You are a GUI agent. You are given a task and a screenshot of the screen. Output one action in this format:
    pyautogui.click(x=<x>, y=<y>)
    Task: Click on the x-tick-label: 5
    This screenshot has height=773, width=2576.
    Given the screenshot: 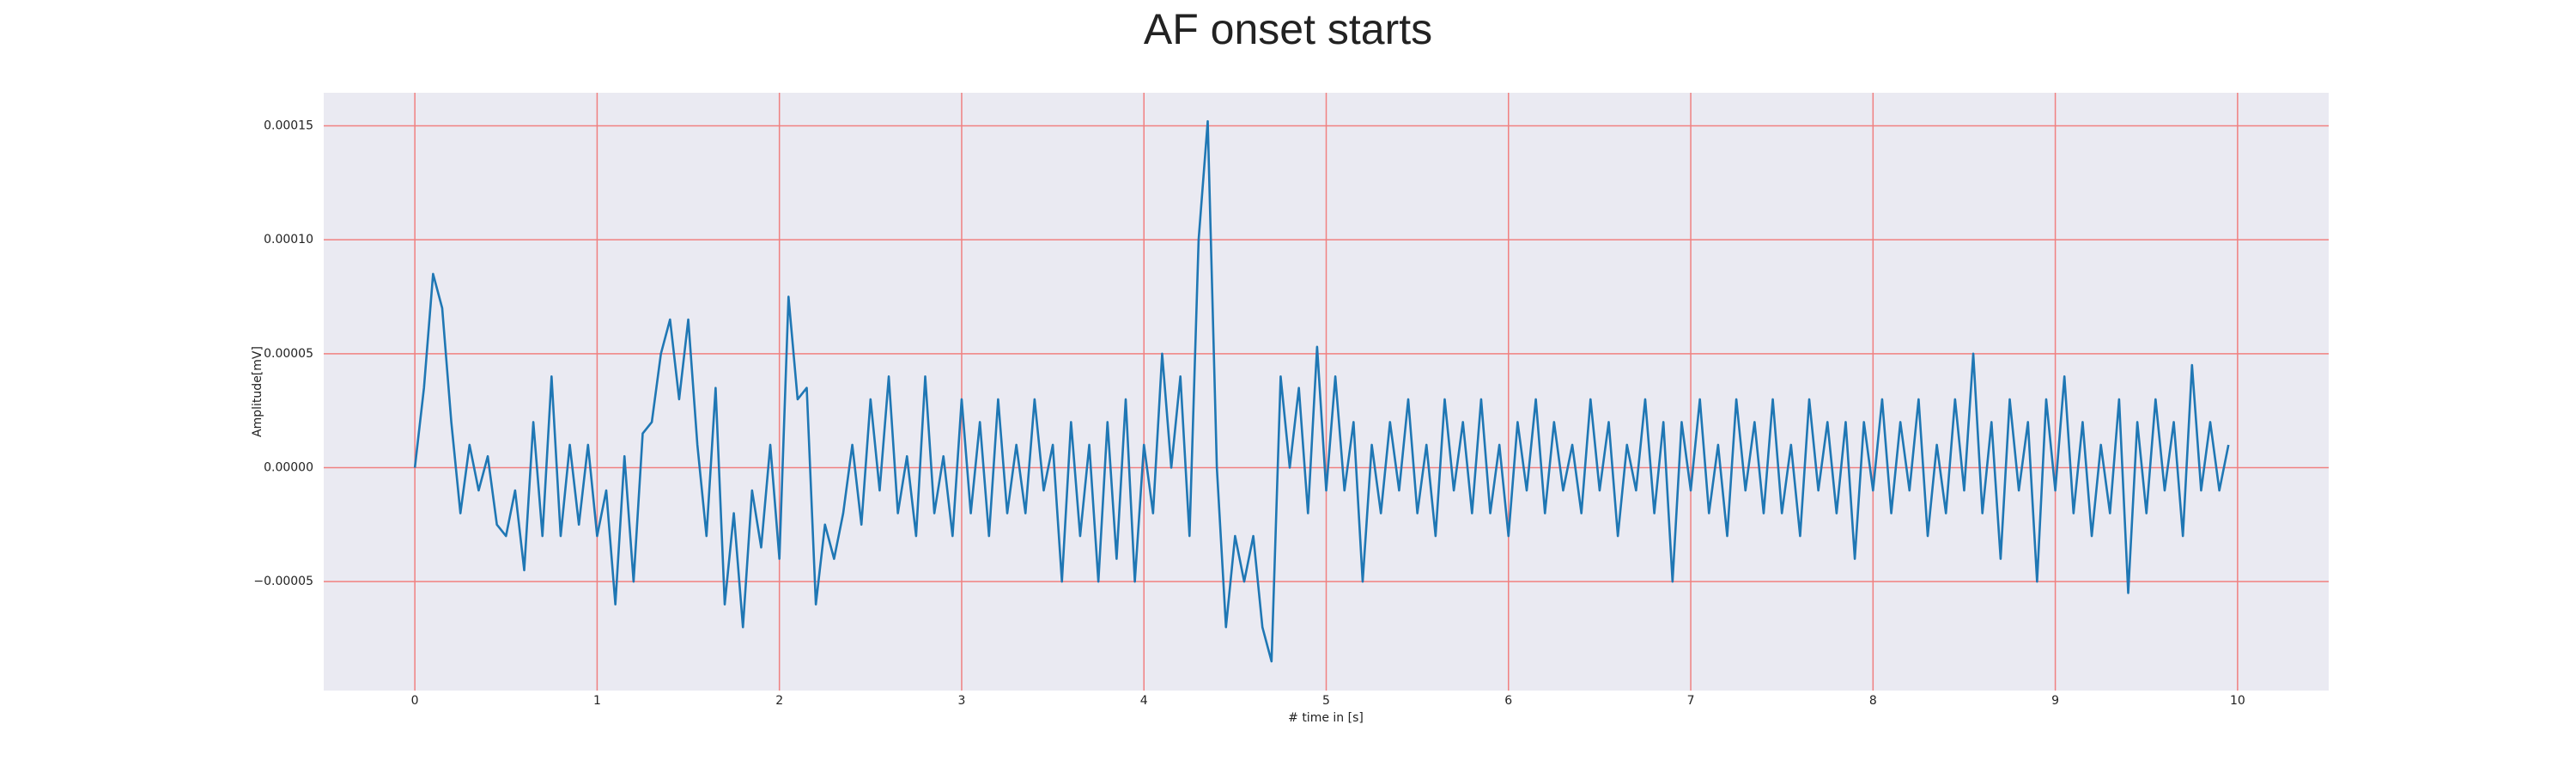 What is the action you would take?
    pyautogui.click(x=1326, y=701)
    